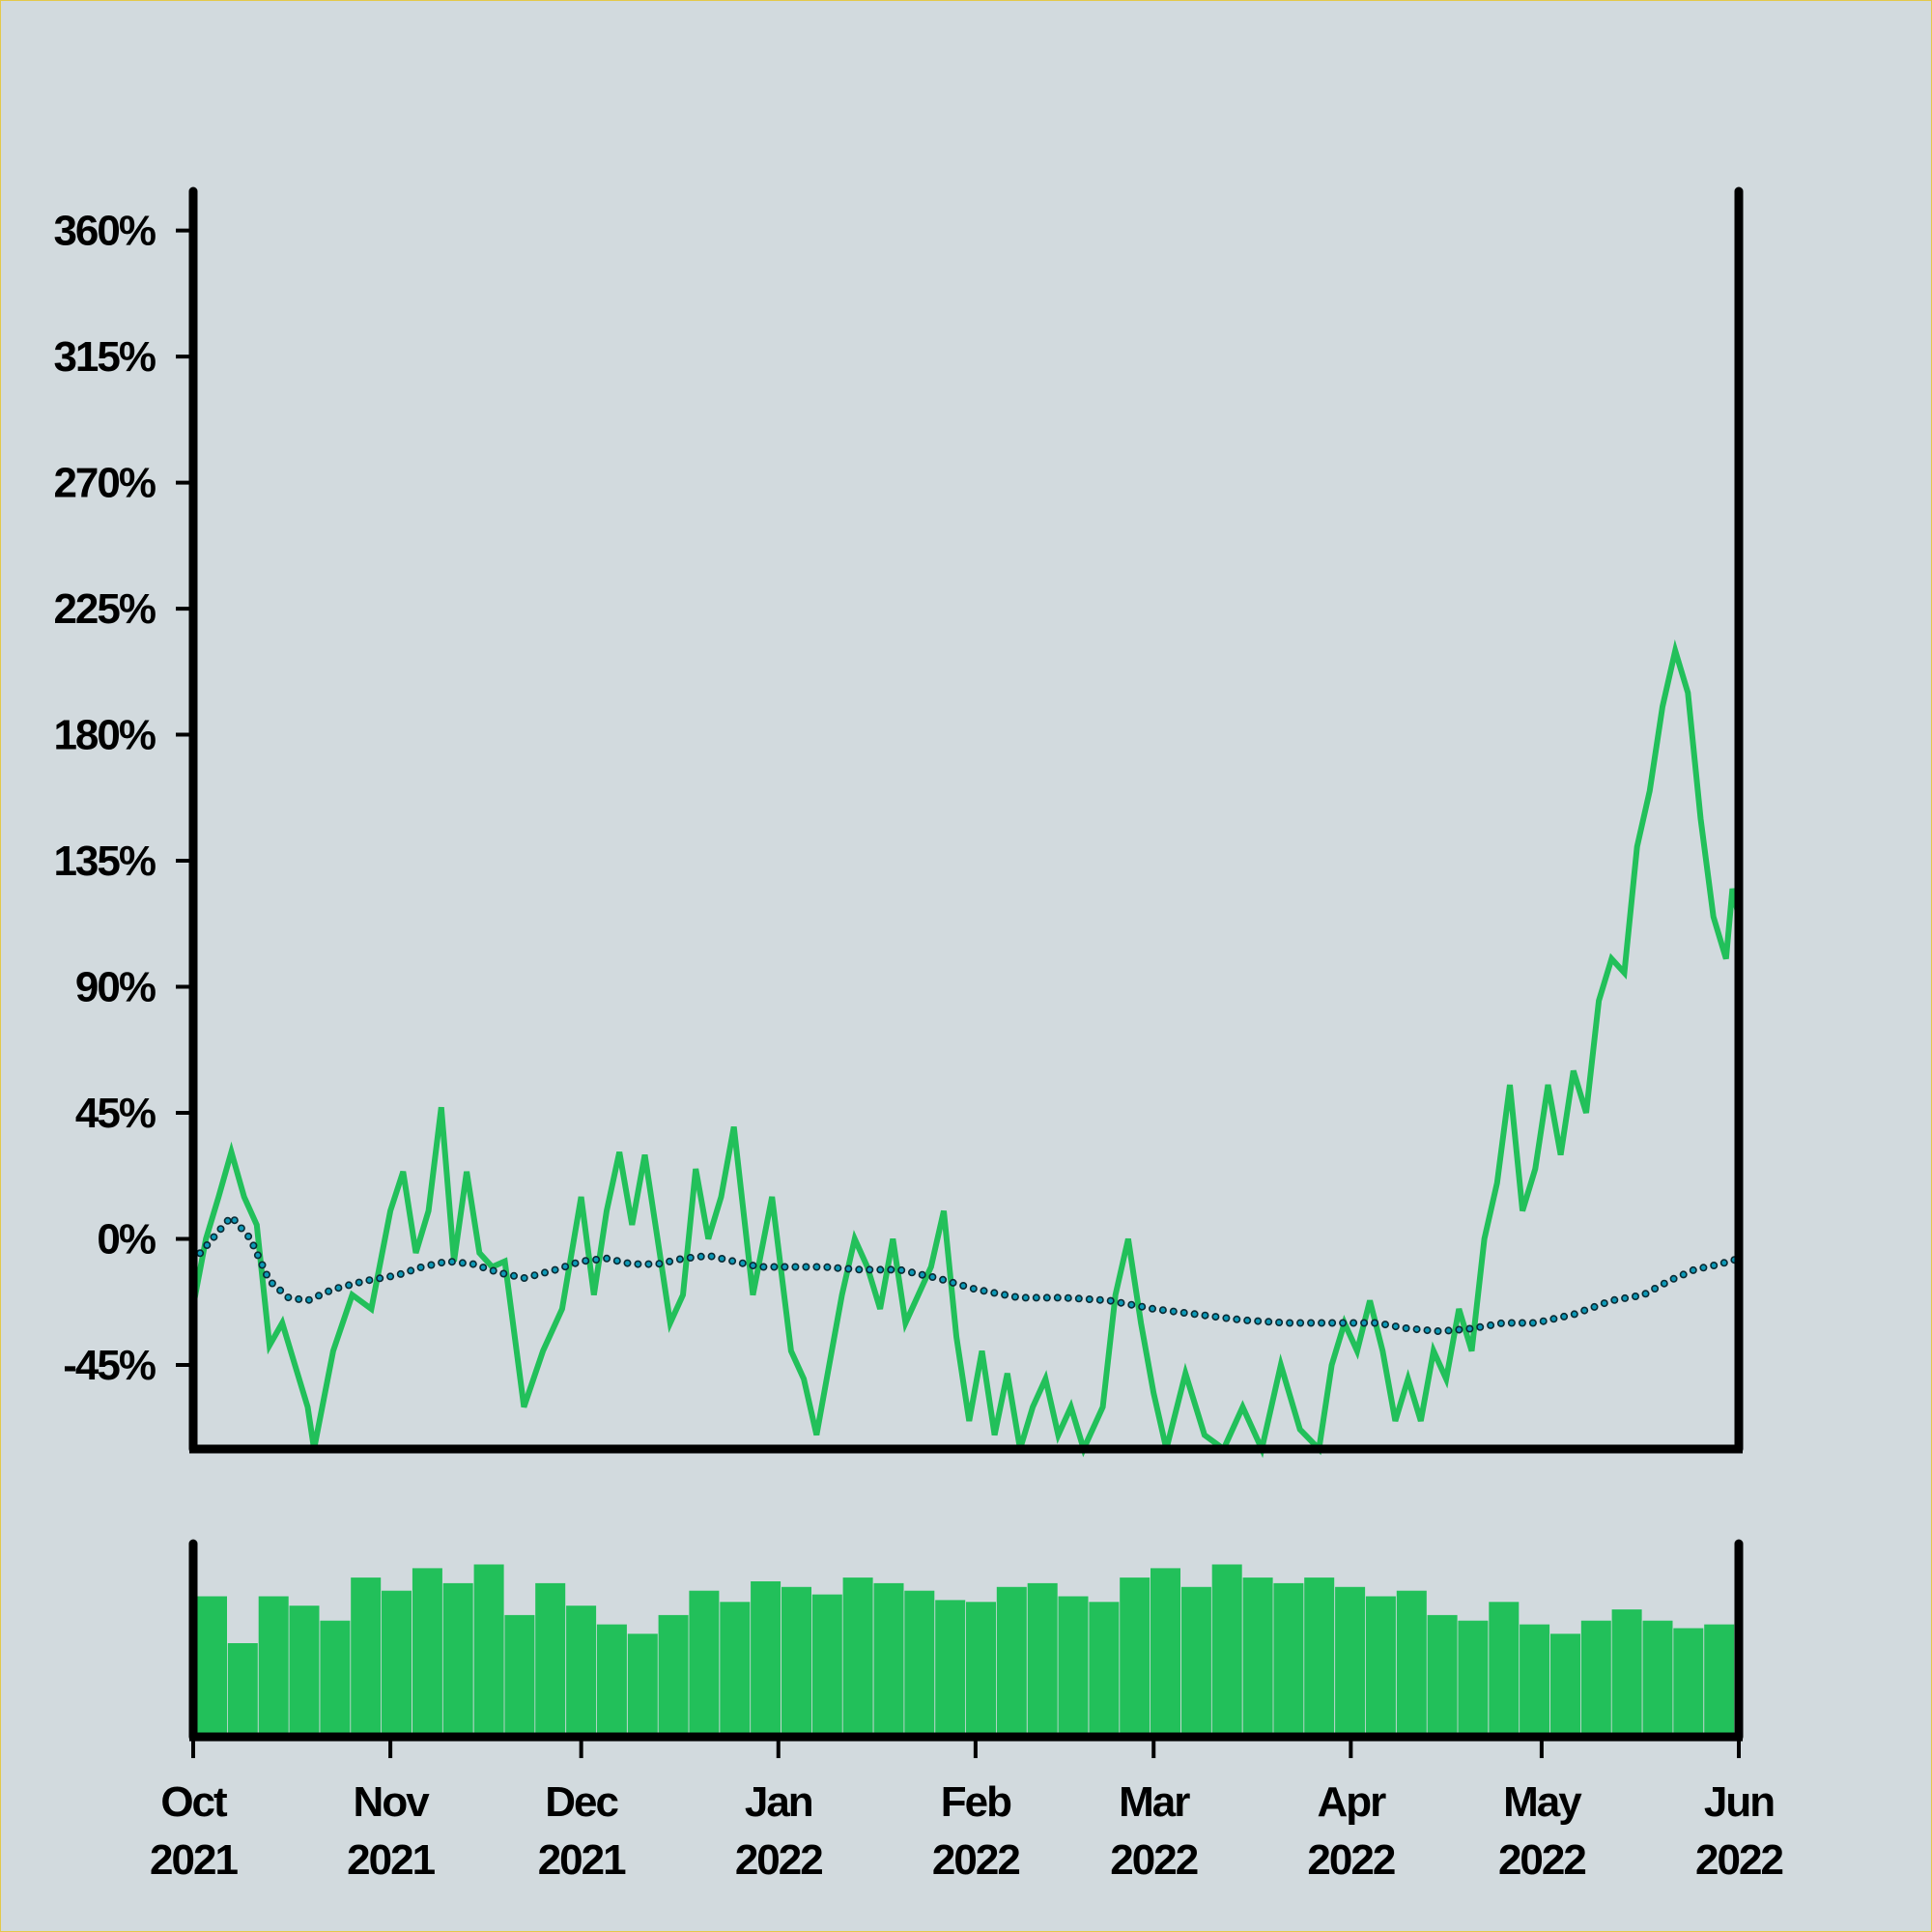 The image size is (1932, 1932). Describe the element at coordinates (104, 861) in the screenshot. I see `y-tick-label: 135%` at that location.